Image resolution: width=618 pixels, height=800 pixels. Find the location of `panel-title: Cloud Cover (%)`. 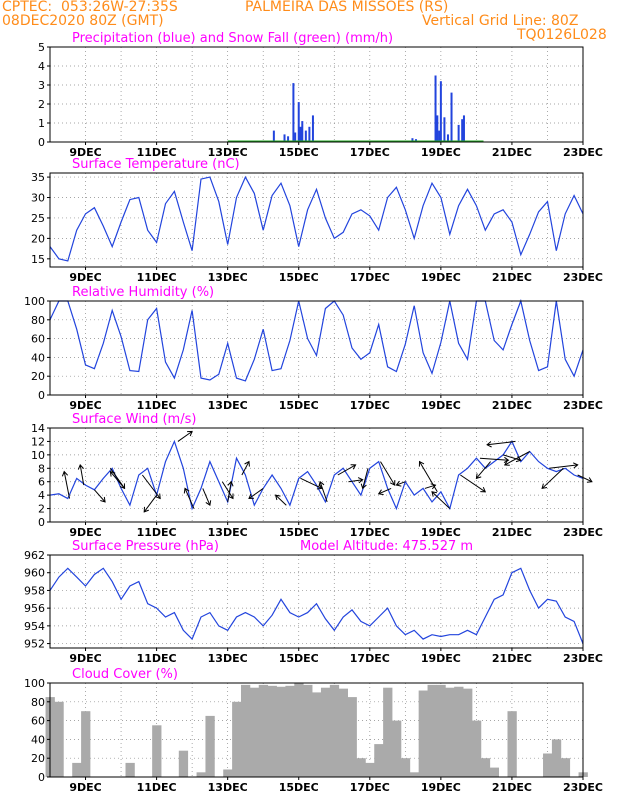

panel-title: Cloud Cover (%) is located at coordinates (125, 674).